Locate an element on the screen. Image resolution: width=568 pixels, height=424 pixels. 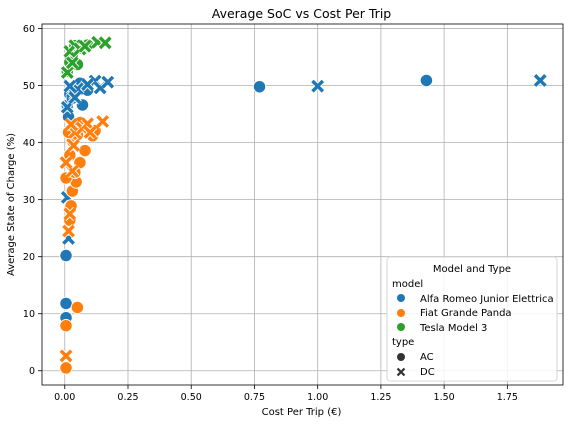
legend-label-alfa: Alfa Romeo Junior Elettrica is located at coordinates (487, 299).